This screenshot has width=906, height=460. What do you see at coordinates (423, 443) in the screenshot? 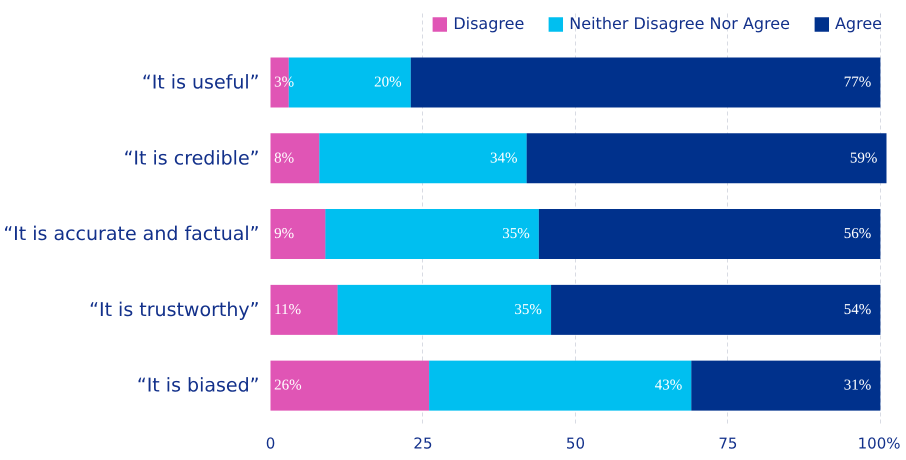
I see `x-tick-label: 25` at bounding box center [423, 443].